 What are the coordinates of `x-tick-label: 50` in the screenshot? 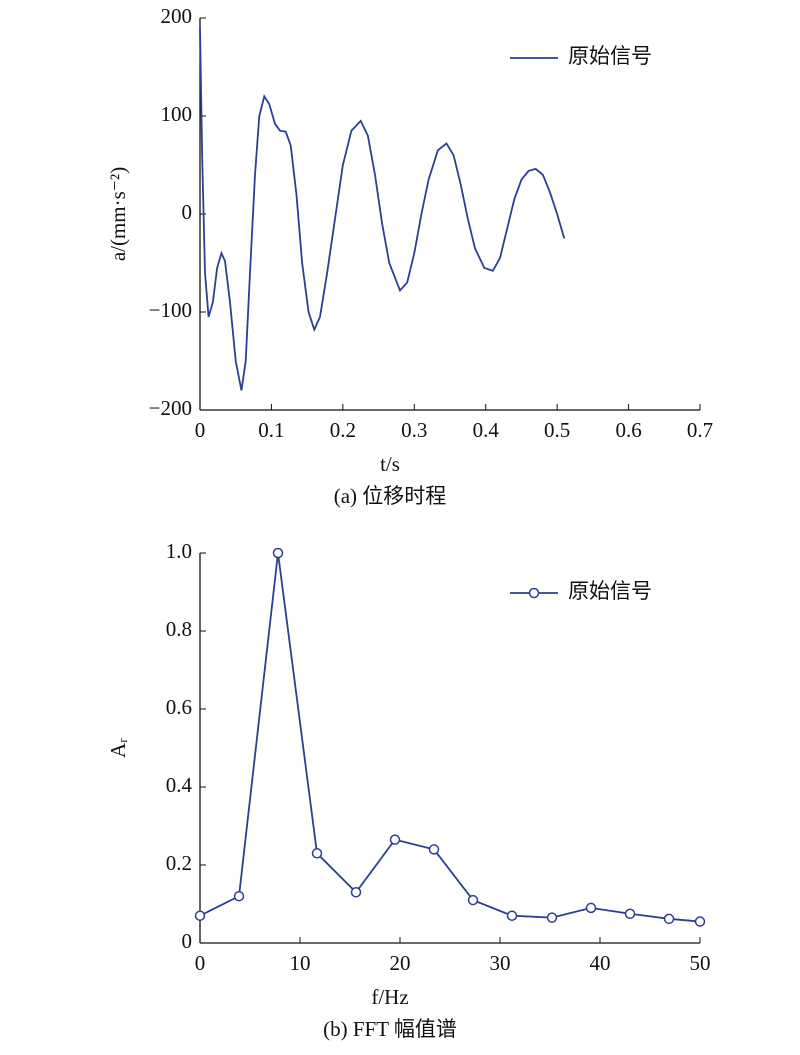 It's located at (700, 963).